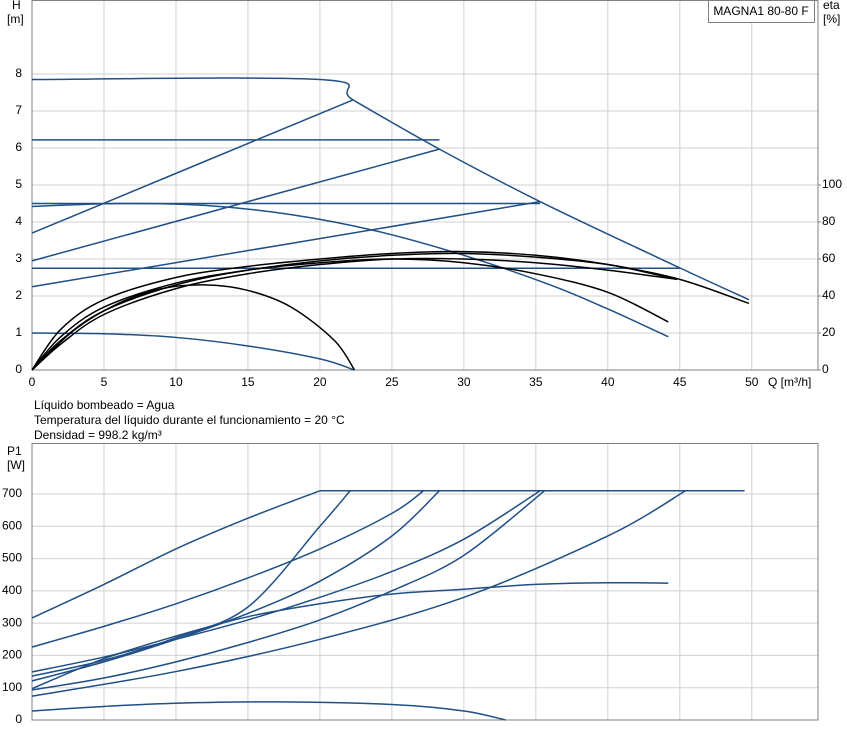 This screenshot has width=847, height=742. What do you see at coordinates (248, 382) in the screenshot?
I see `x-tick-label: 15` at bounding box center [248, 382].